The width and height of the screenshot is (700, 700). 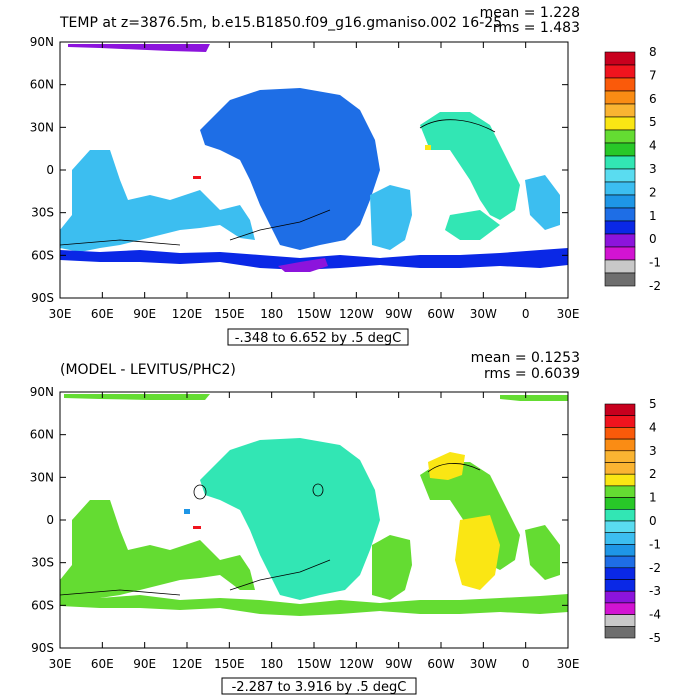 I want to click on panel-top-mean: mean = 1.228, so click(x=530, y=13).